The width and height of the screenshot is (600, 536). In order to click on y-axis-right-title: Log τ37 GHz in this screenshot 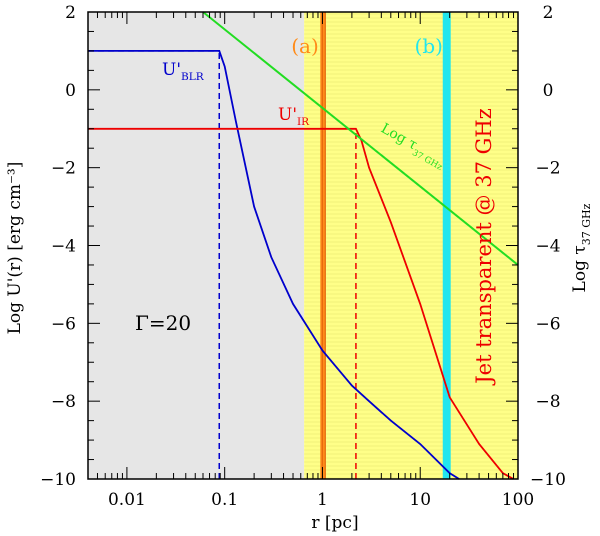, I will do `click(581, 247)`.